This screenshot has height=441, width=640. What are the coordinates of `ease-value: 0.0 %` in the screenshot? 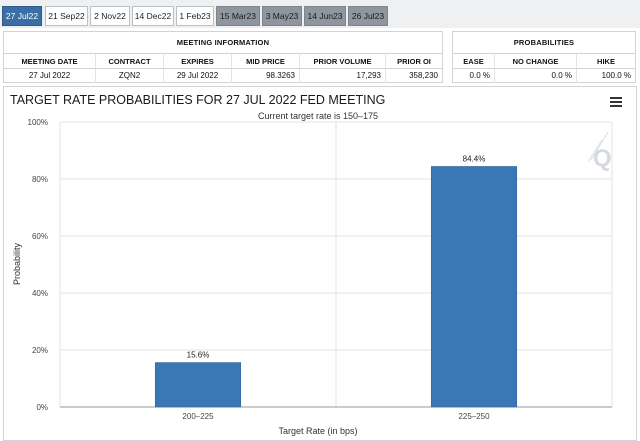 It's located at (474, 76).